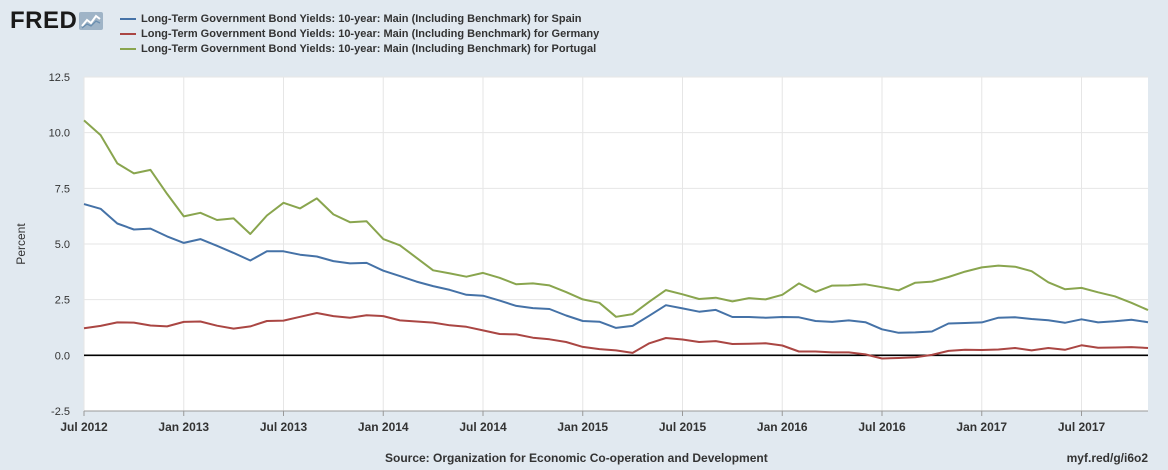 Image resolution: width=1168 pixels, height=470 pixels. Describe the element at coordinates (981, 427) in the screenshot. I see `x-tick-label: Jan 2017` at that location.